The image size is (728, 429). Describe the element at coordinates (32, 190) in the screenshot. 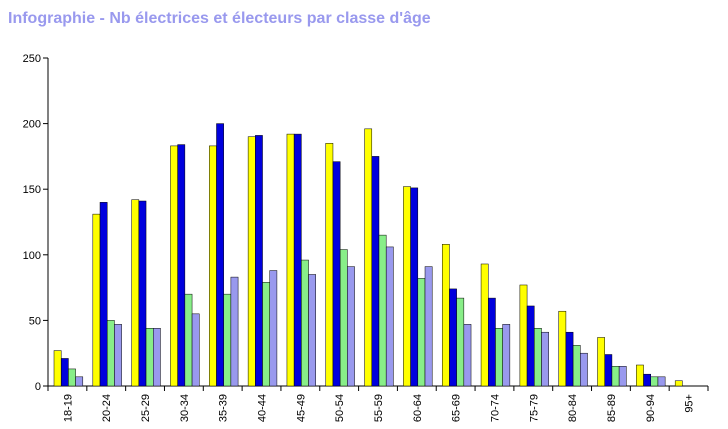

I see `y-tick-label: 150` at that location.